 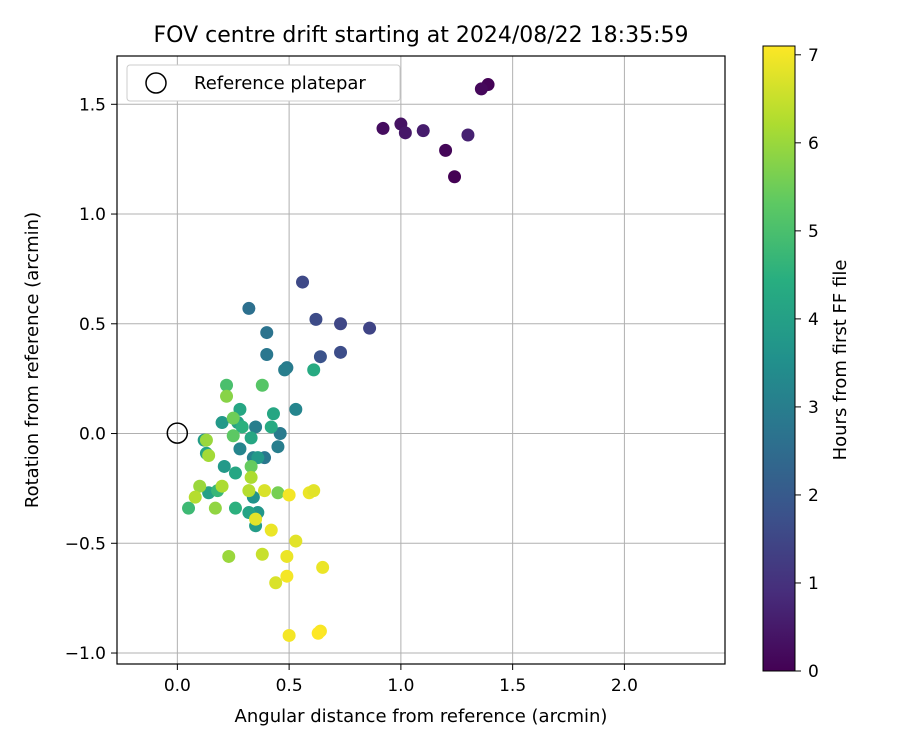 What do you see at coordinates (813, 144) in the screenshot?
I see `colorbar-tick-label: 6` at bounding box center [813, 144].